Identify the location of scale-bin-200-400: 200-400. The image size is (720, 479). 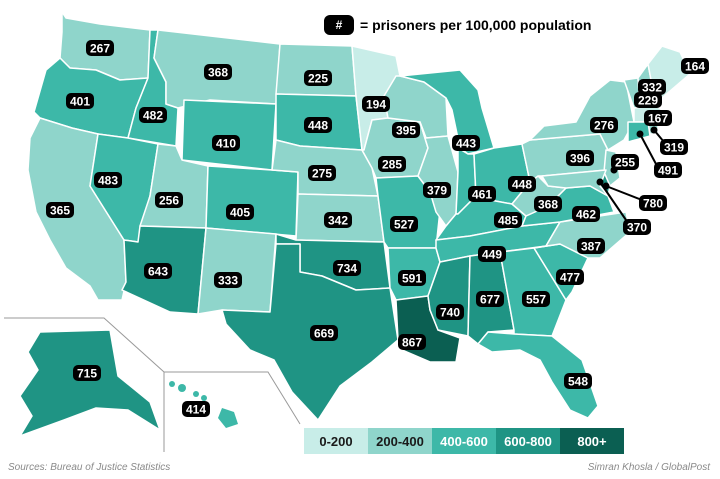
(400, 441).